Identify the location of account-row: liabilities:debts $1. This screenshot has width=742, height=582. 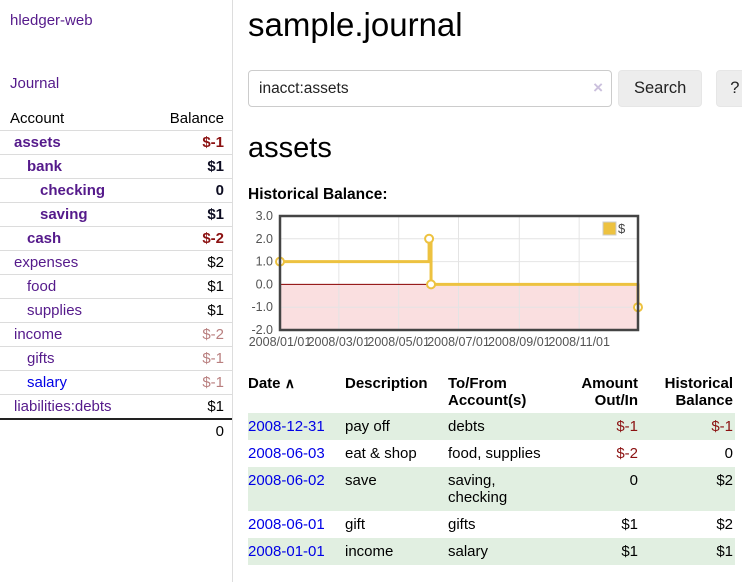
(116, 407).